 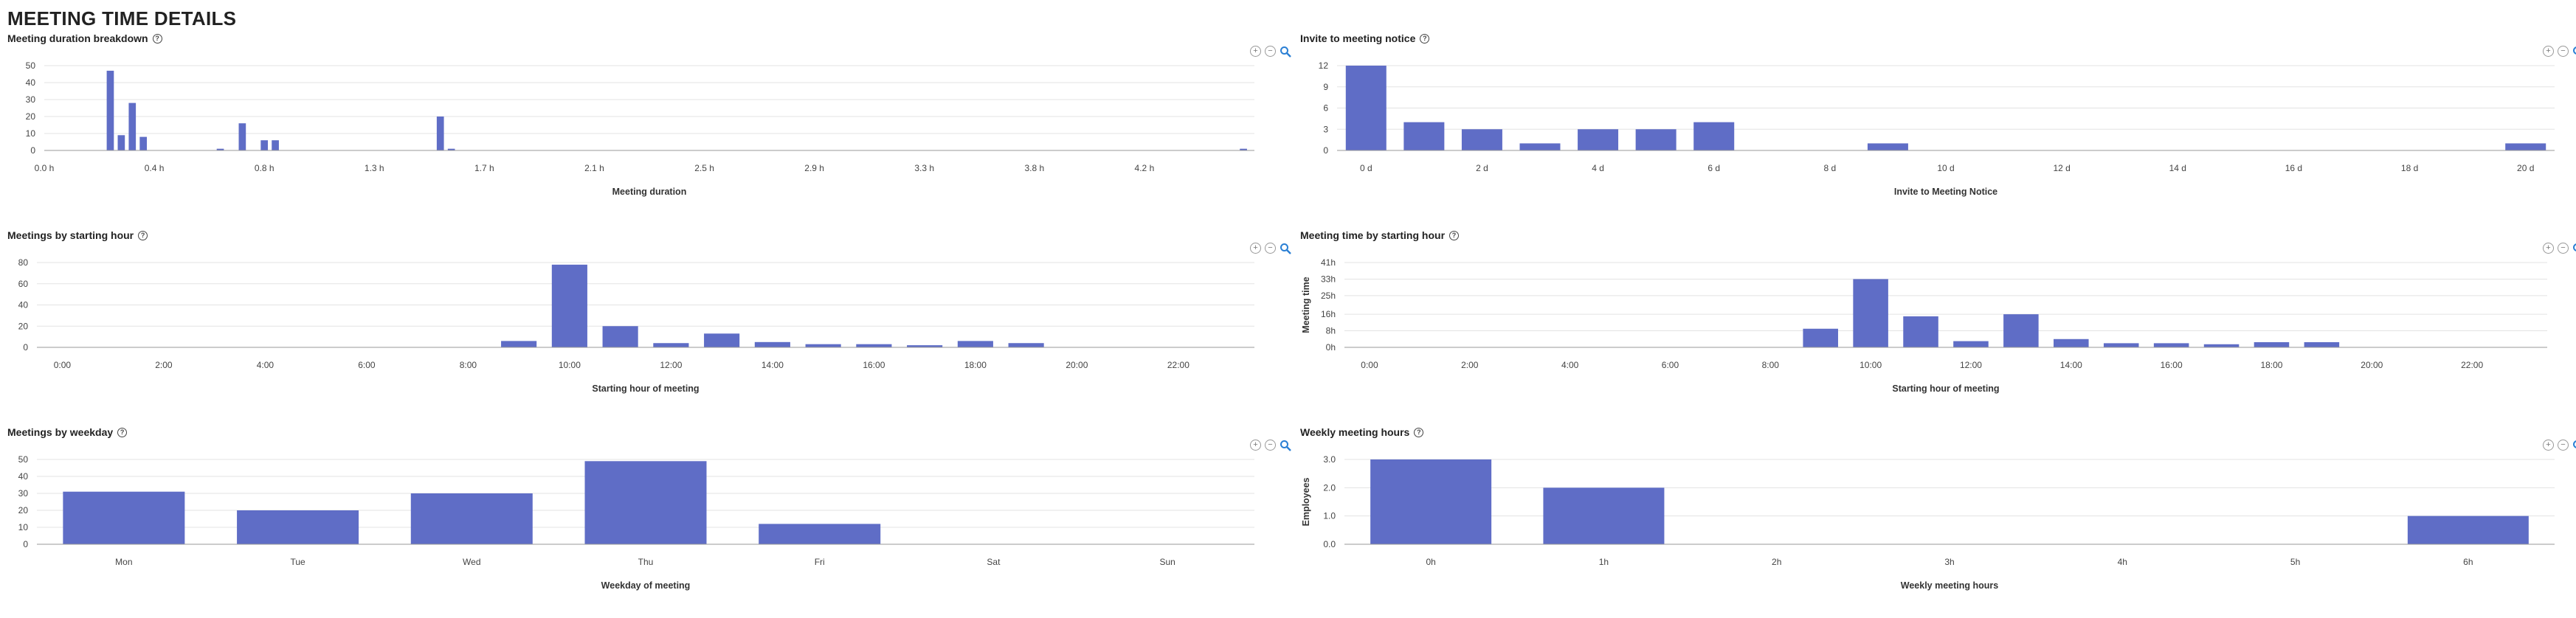 I want to click on chart-title: Weekly meeting hours?, so click(x=1362, y=432).